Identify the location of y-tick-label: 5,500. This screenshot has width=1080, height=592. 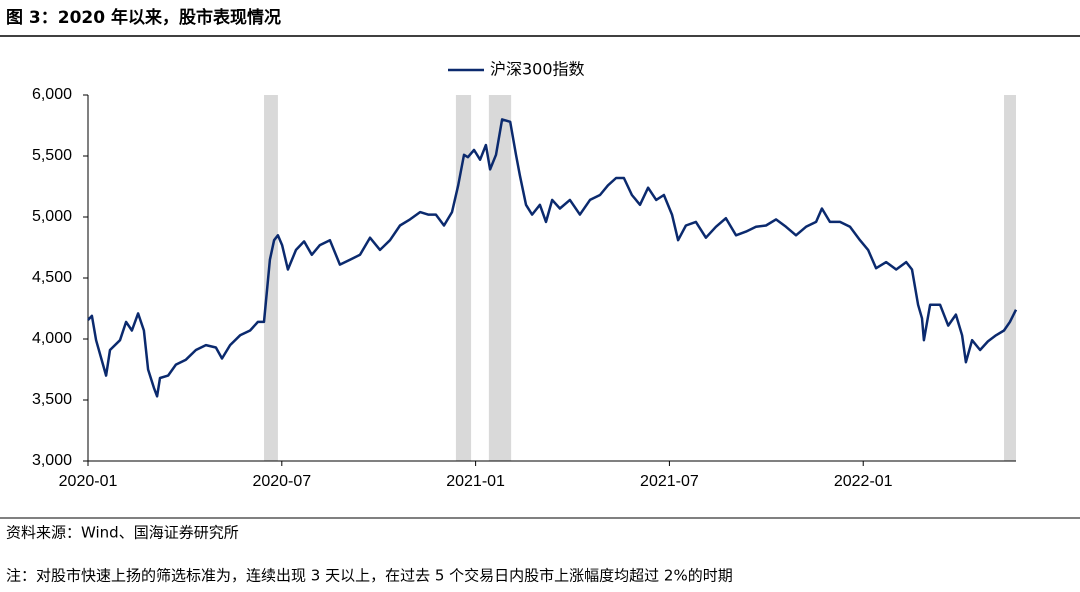
(52, 155).